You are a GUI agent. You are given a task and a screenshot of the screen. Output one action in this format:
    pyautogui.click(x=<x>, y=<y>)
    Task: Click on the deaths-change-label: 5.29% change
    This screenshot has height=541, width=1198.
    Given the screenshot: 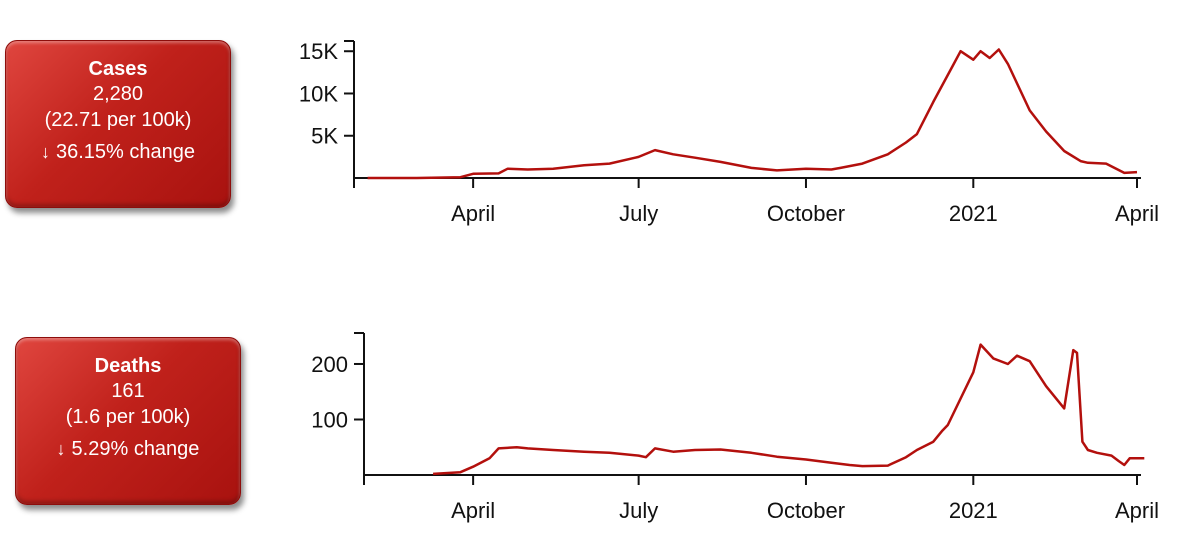 What is the action you would take?
    pyautogui.click(x=135, y=449)
    